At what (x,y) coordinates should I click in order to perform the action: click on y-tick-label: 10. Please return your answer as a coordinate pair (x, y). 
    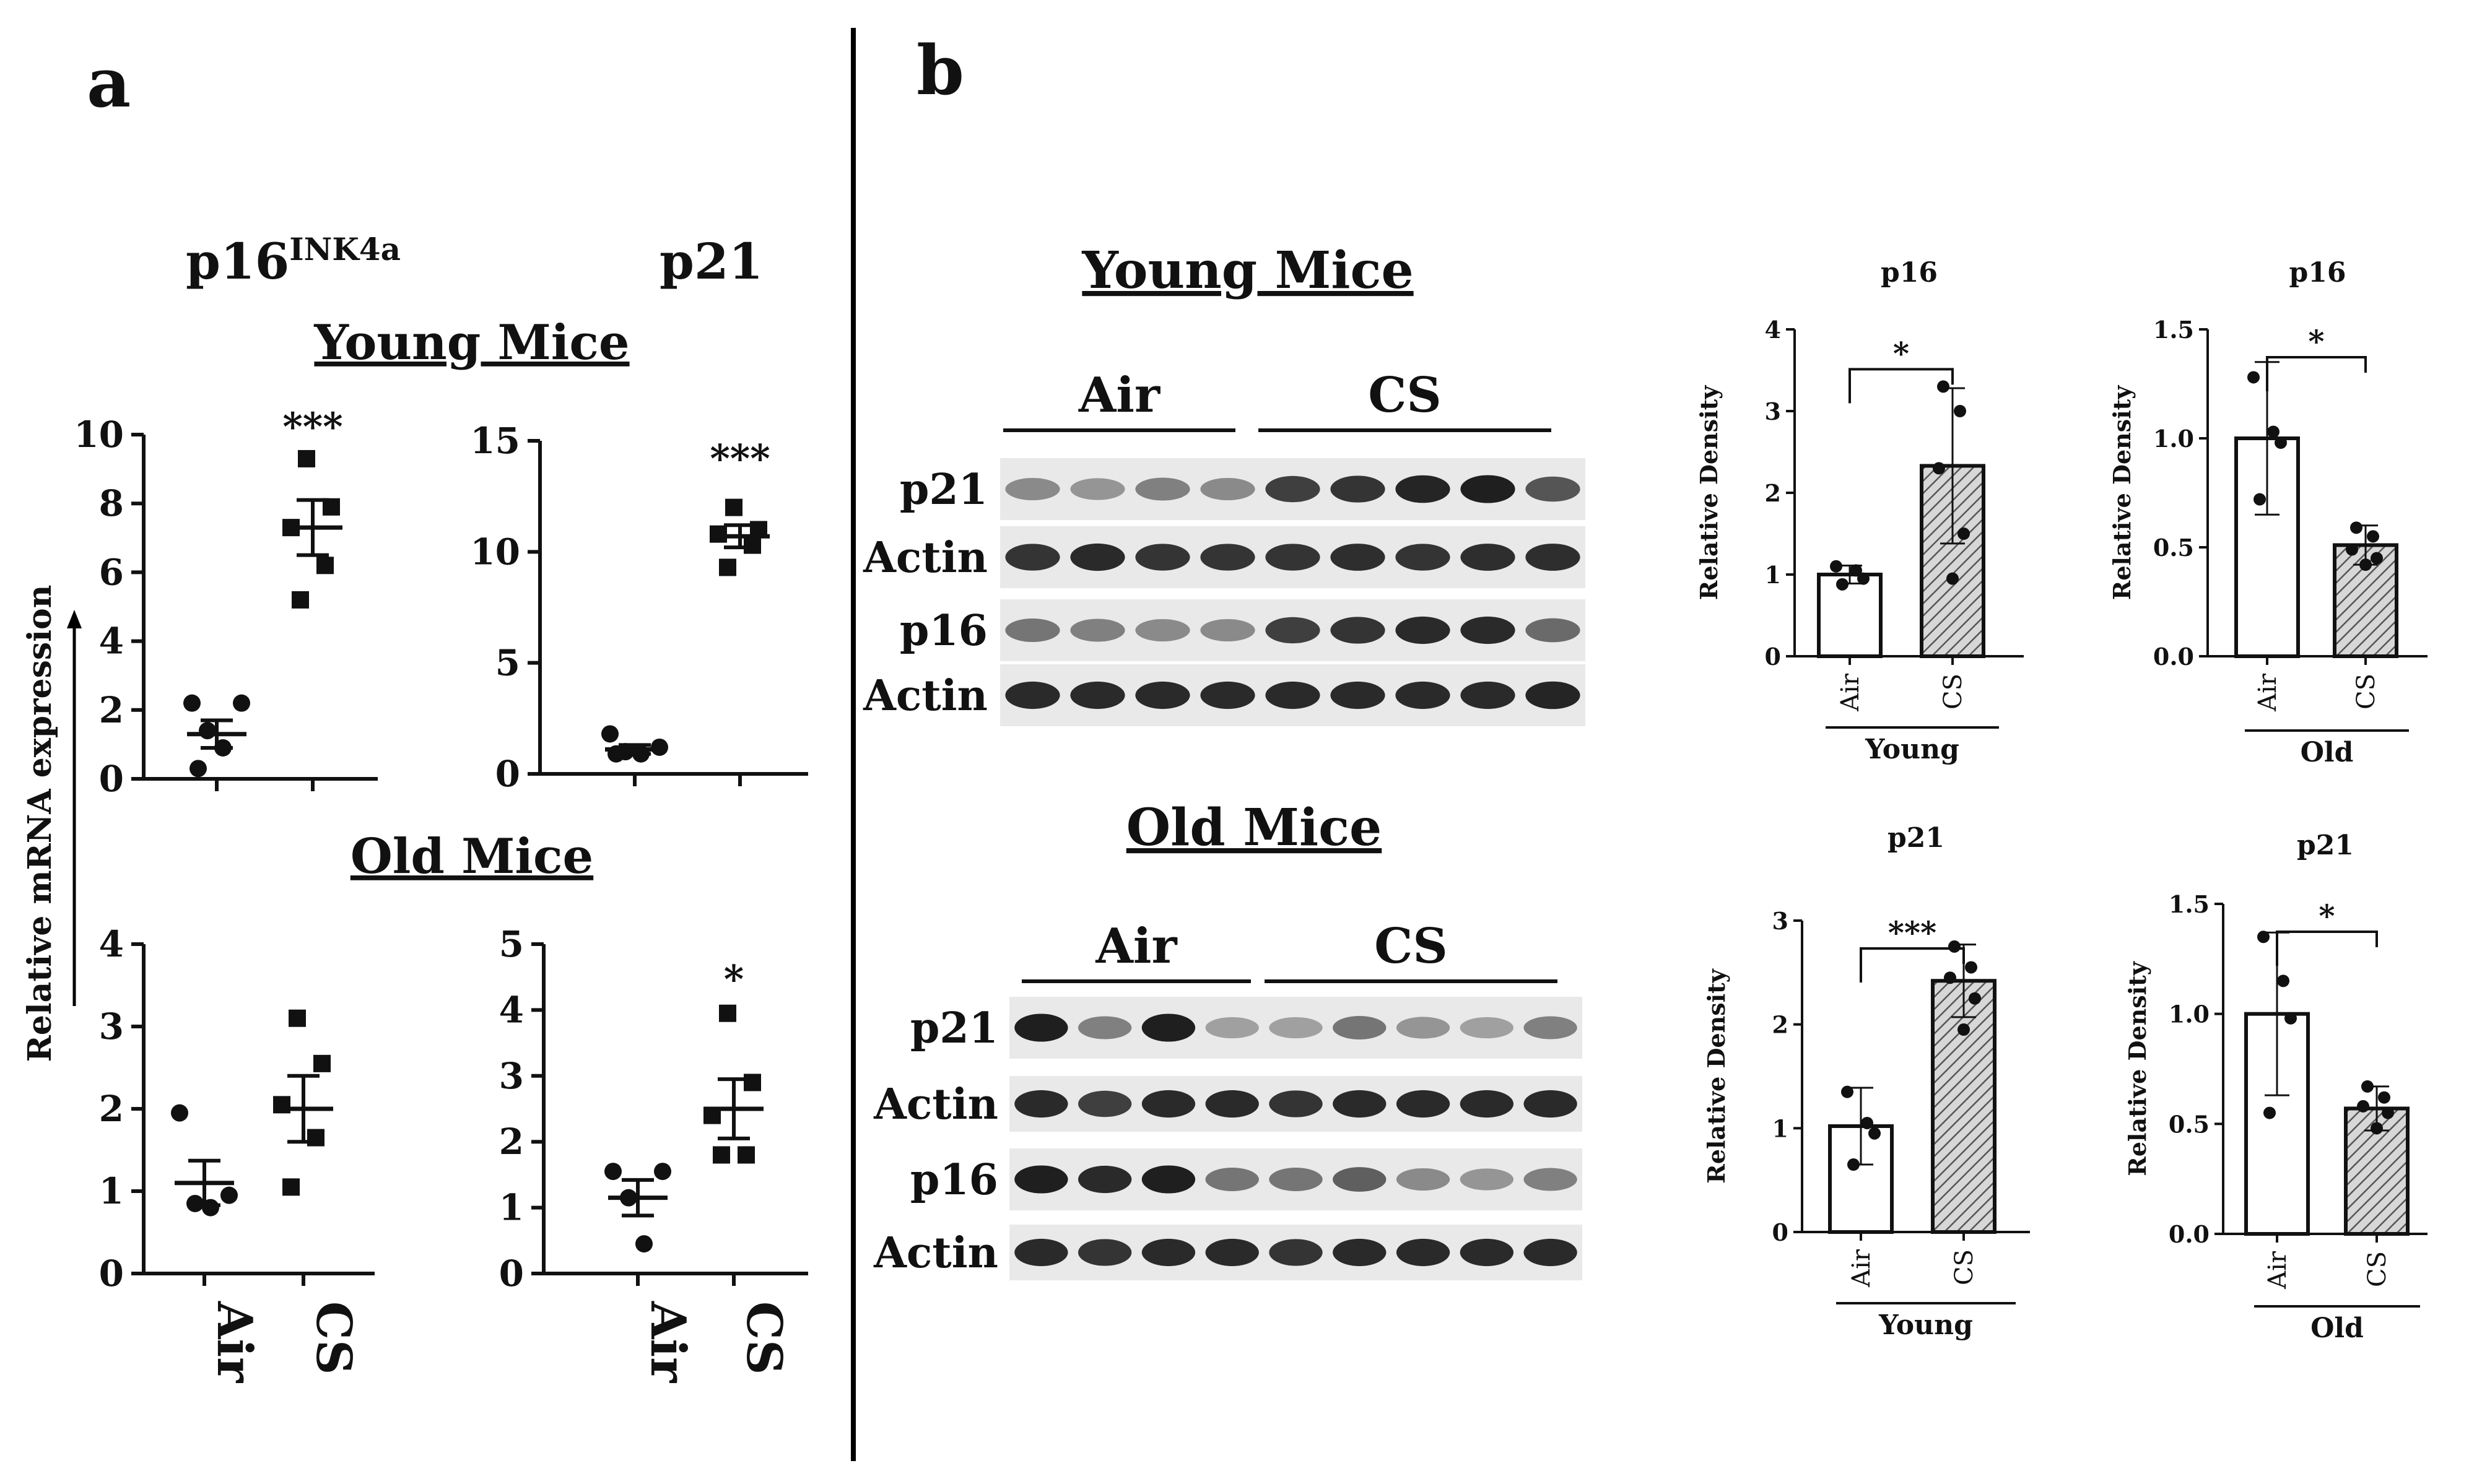
    Looking at the image, I should click on (99, 435).